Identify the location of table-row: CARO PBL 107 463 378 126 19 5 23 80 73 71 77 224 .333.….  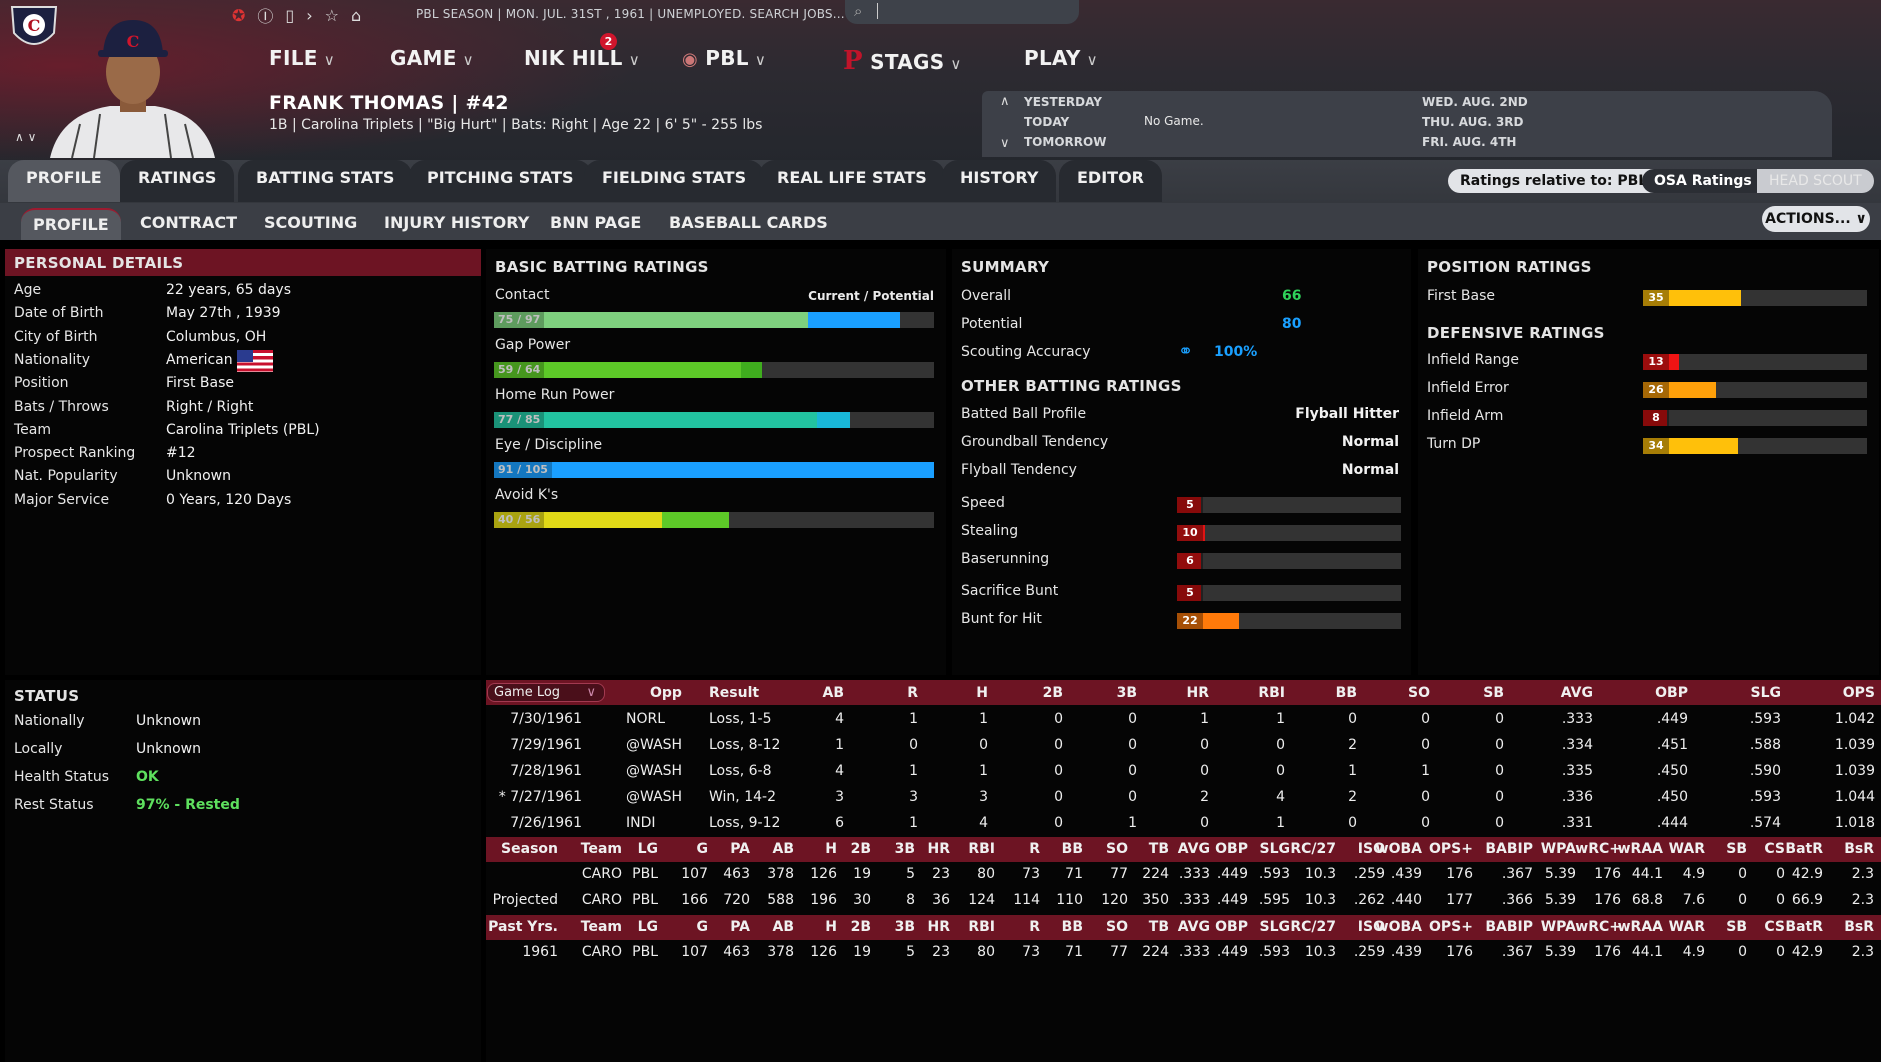
(1183, 875).